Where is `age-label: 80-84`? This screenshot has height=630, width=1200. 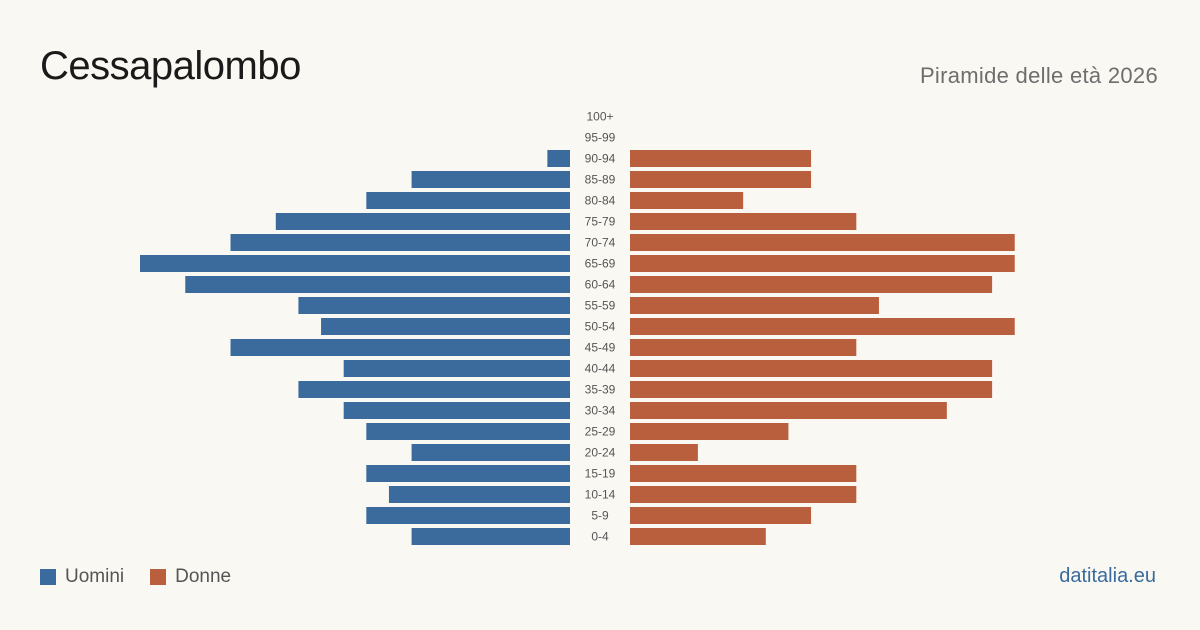 age-label: 80-84 is located at coordinates (600, 201).